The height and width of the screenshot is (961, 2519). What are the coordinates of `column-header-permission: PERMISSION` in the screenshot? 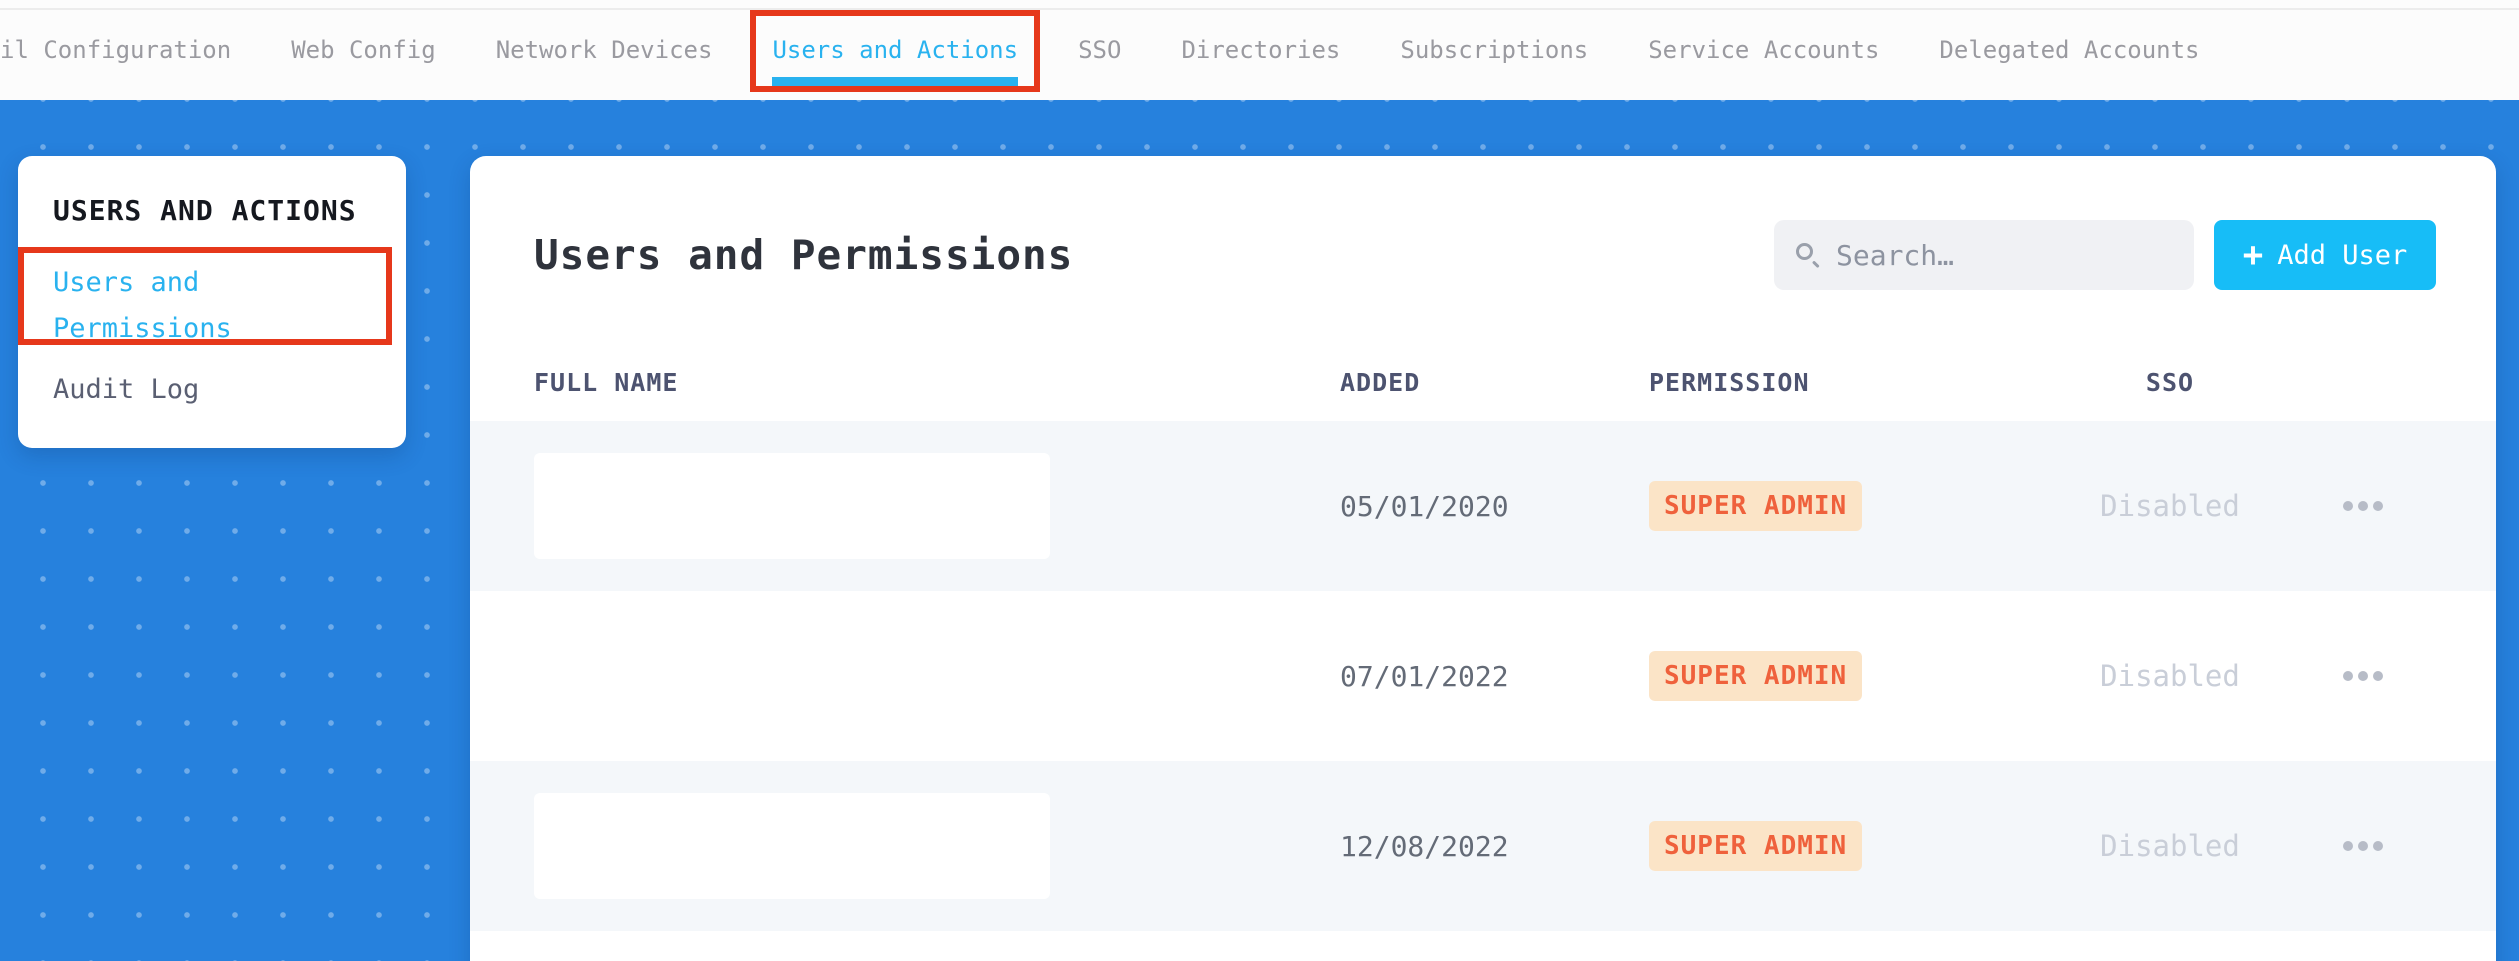 It's located at (1729, 382).